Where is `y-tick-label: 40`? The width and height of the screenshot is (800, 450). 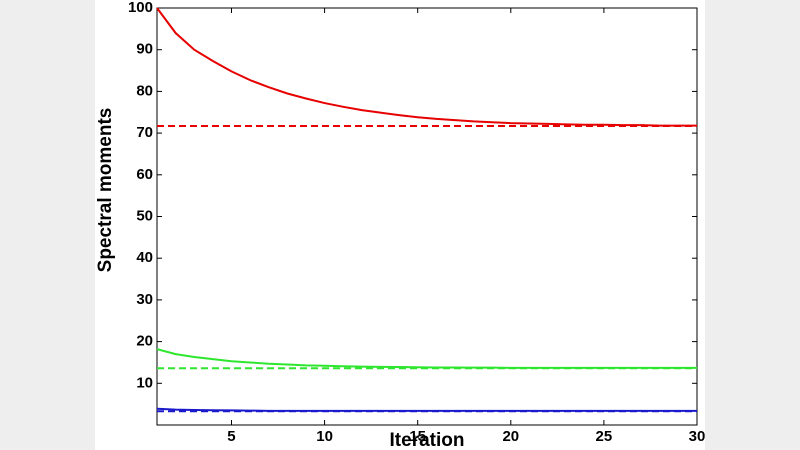 y-tick-label: 40 is located at coordinates (144, 257).